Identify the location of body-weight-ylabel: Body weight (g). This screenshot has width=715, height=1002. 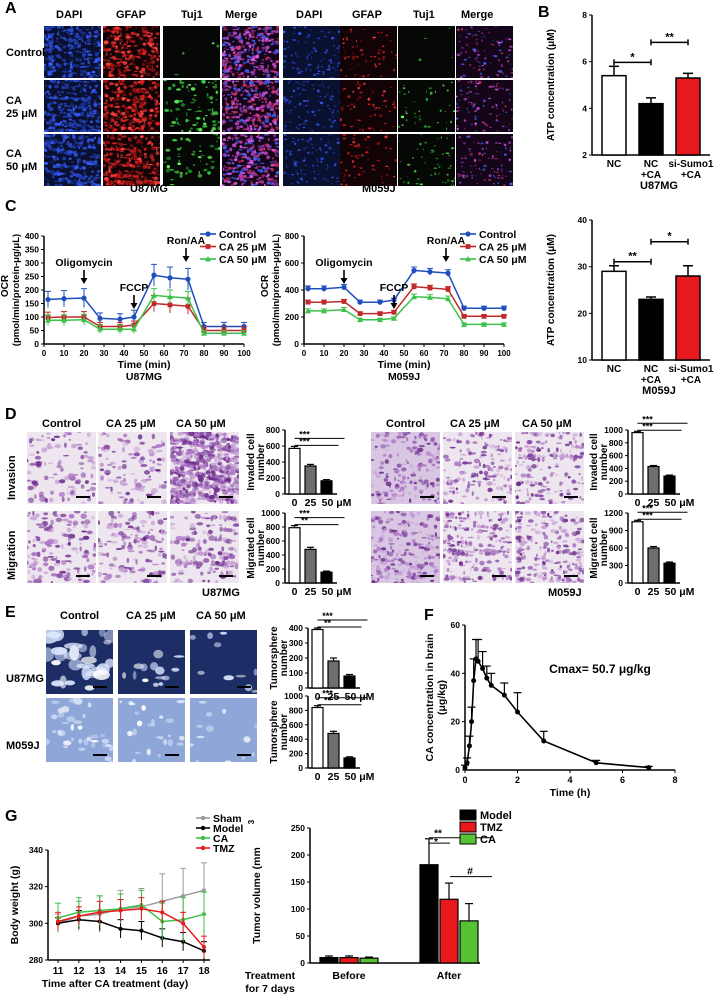
(15, 905).